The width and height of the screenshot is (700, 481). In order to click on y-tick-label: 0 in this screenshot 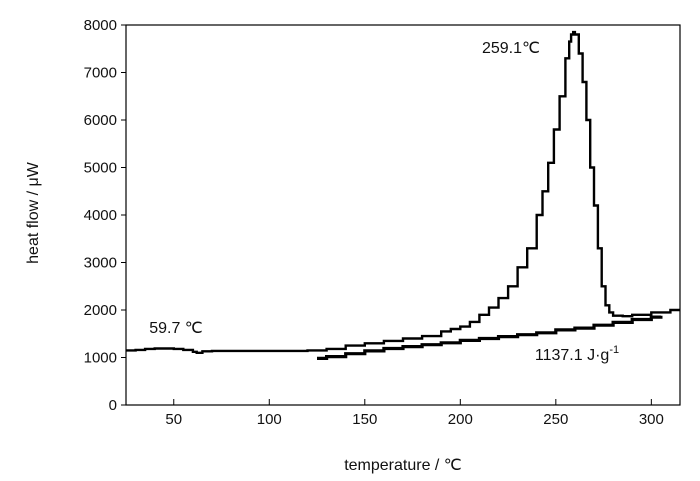, I will do `click(113, 405)`.